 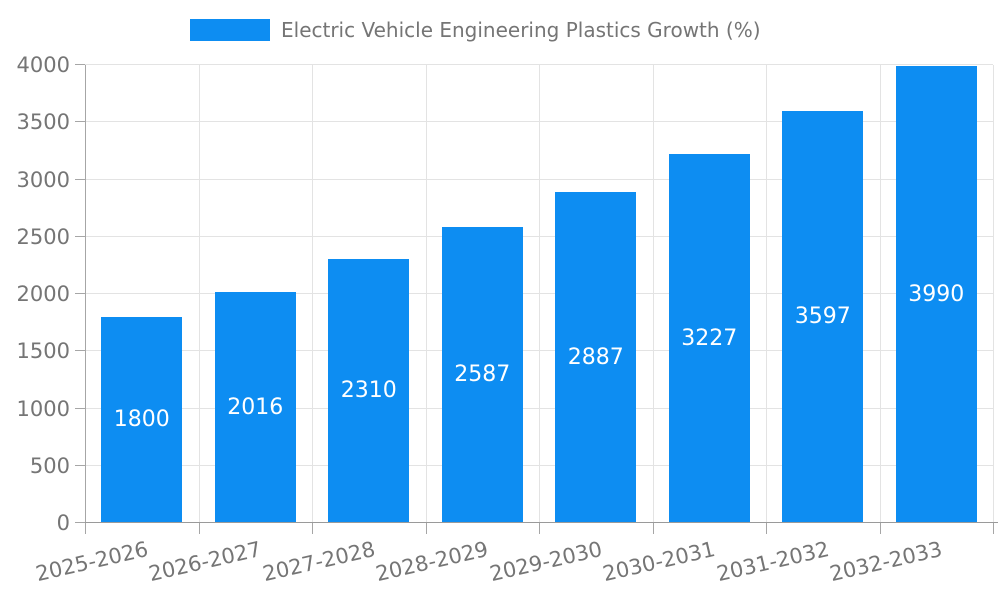 What do you see at coordinates (43, 65) in the screenshot?
I see `y-tick-label: 4000` at bounding box center [43, 65].